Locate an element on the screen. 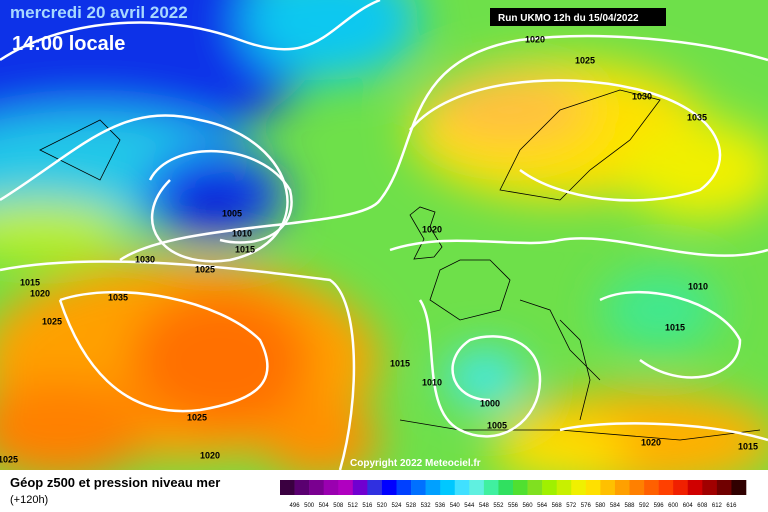 Image resolution: width=768 pixels, height=512 pixels. scale-label: 596 is located at coordinates (659, 506).